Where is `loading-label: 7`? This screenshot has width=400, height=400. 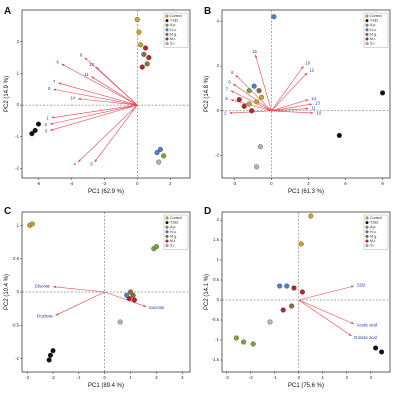
loading-label: 7 is located at coordinates (54, 81).